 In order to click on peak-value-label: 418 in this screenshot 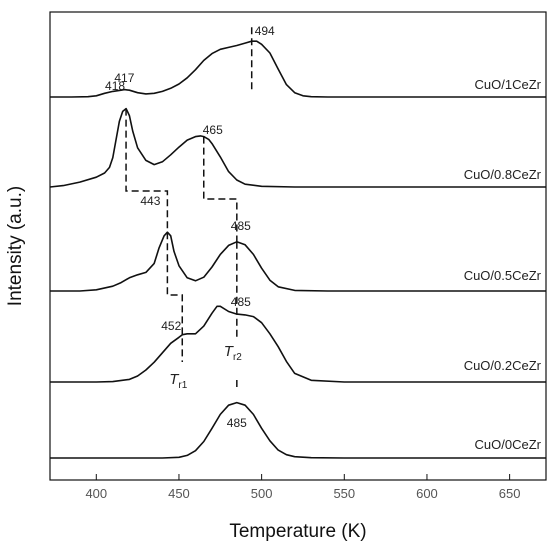, I will do `click(115, 86)`.